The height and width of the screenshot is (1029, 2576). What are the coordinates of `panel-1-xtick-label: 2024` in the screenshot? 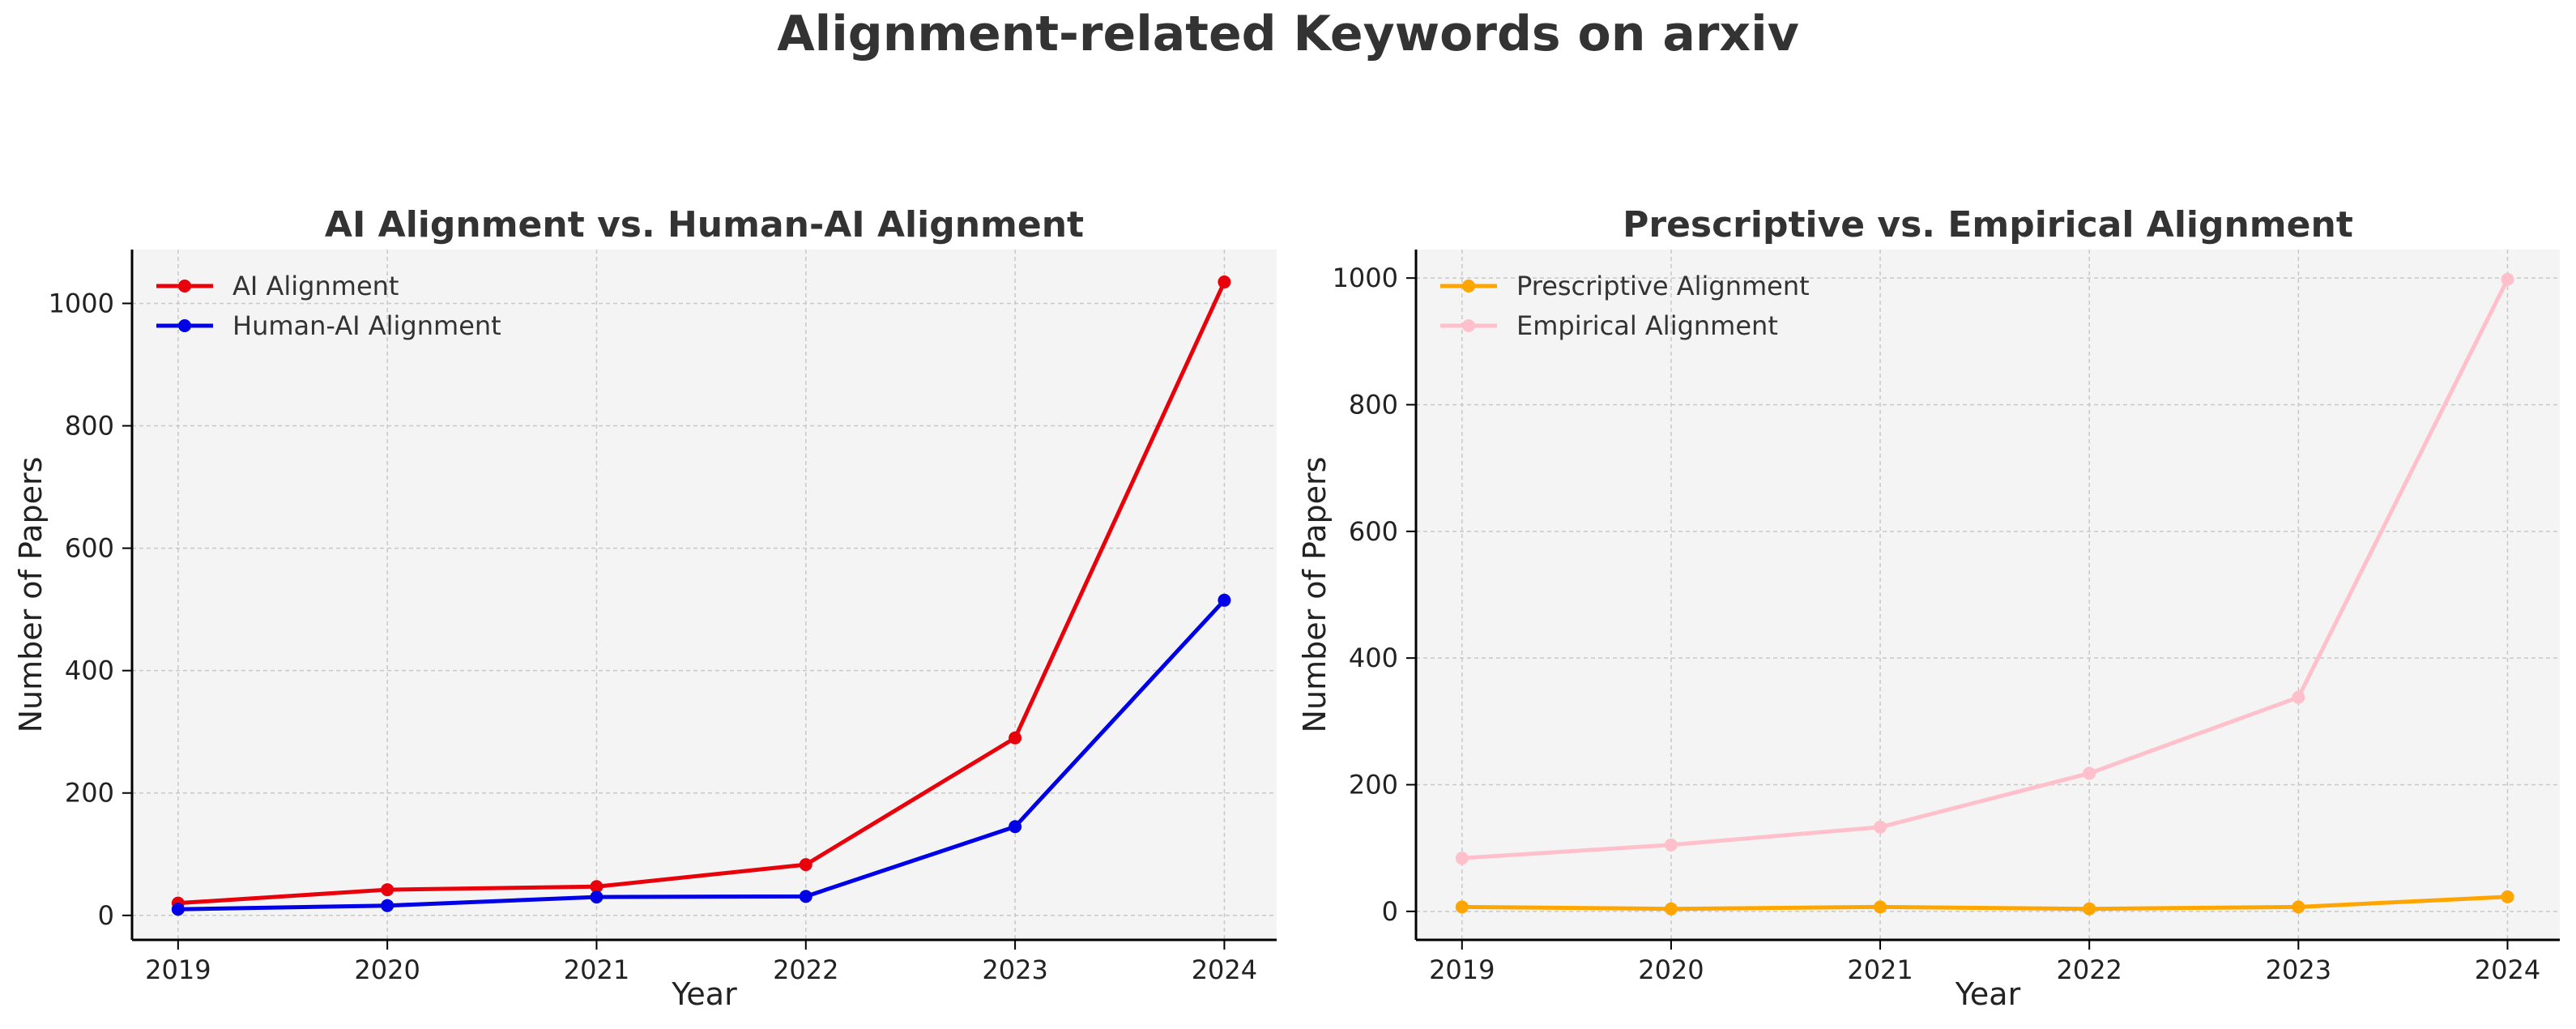 It's located at (1224, 969).